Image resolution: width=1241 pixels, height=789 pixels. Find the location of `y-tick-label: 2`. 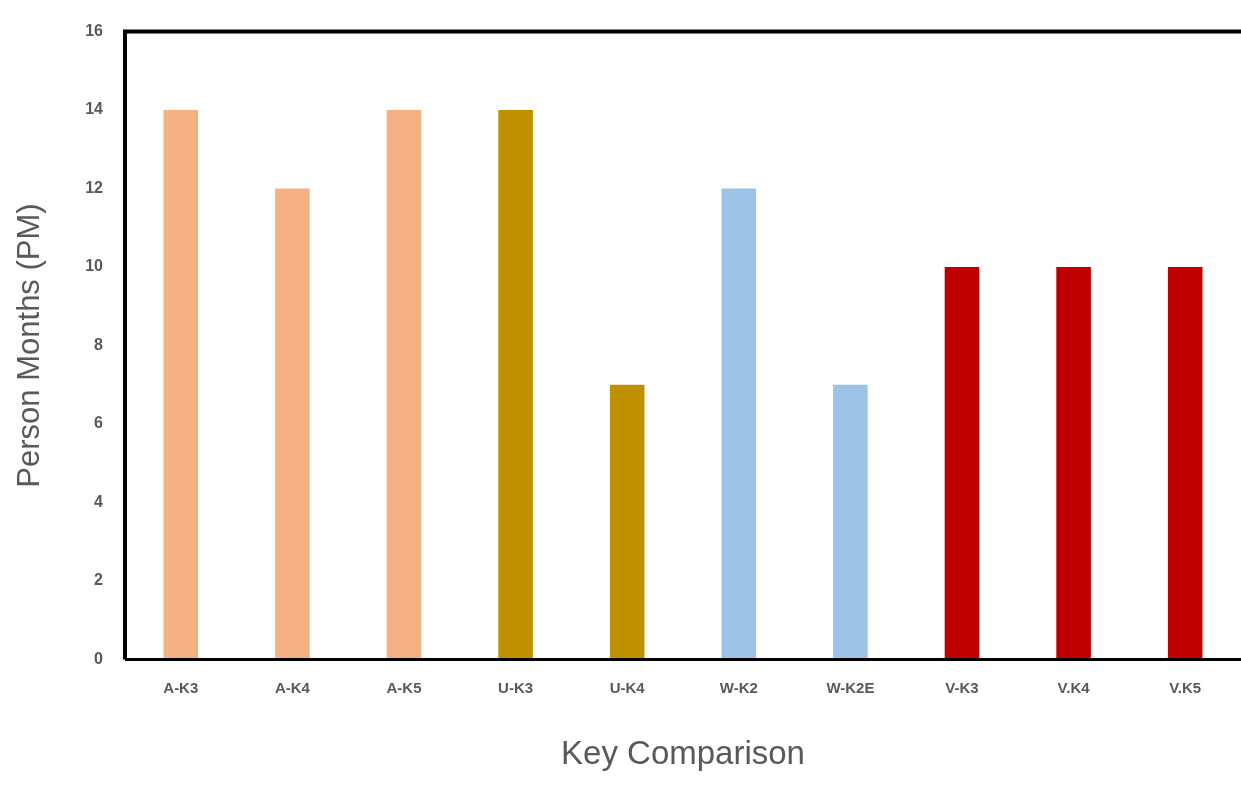

y-tick-label: 2 is located at coordinates (99, 580).